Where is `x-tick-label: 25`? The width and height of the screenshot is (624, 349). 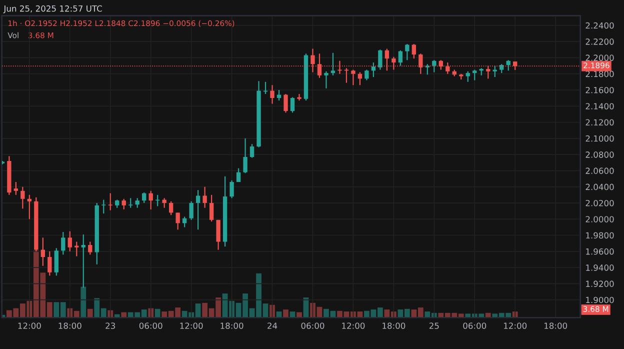
x-tick-label: 25 is located at coordinates (434, 325).